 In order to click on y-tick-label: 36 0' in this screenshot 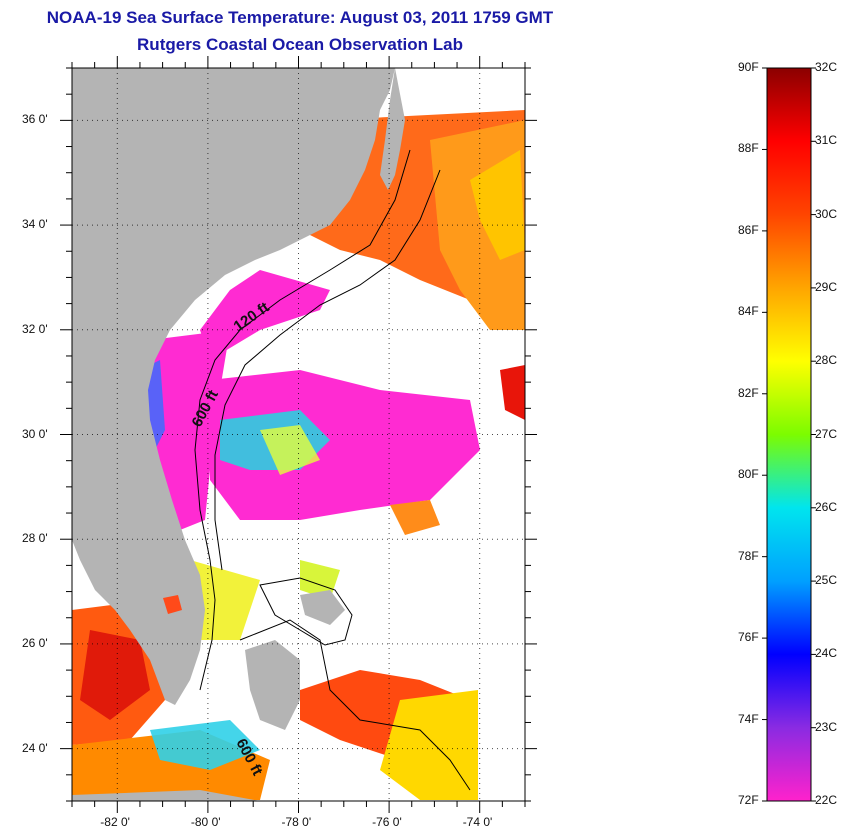, I will do `click(35, 119)`.